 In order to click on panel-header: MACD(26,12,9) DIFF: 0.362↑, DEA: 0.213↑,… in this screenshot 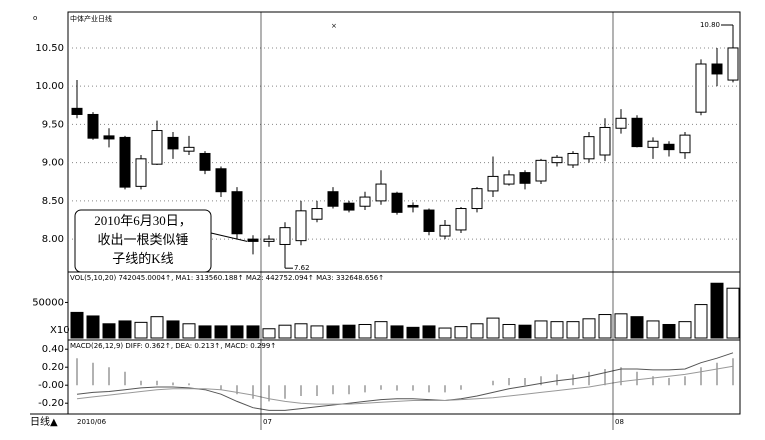, I will do `click(173, 346)`.